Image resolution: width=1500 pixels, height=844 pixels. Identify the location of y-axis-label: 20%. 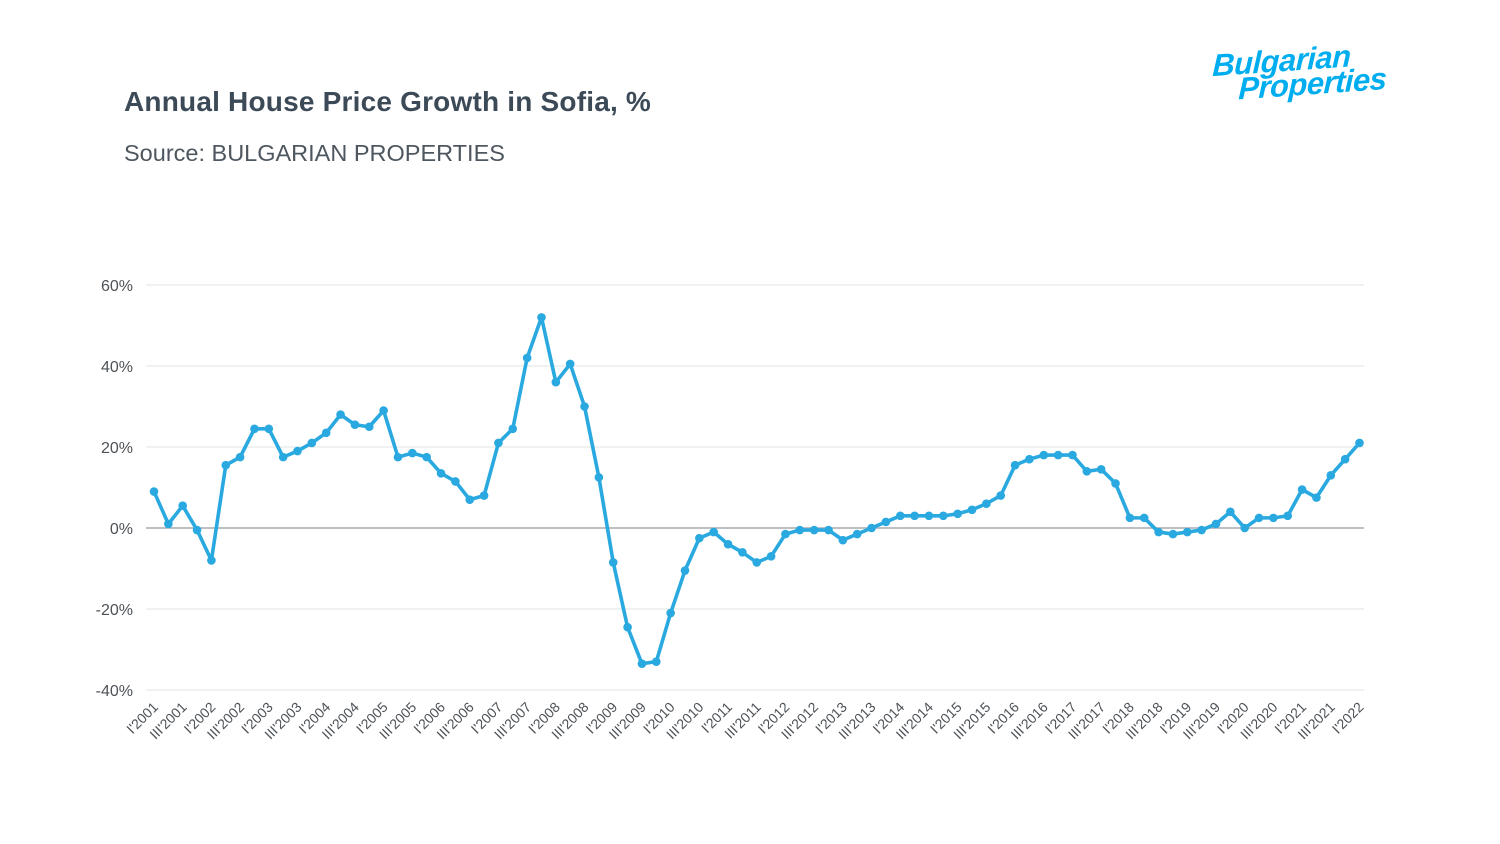
(117, 448).